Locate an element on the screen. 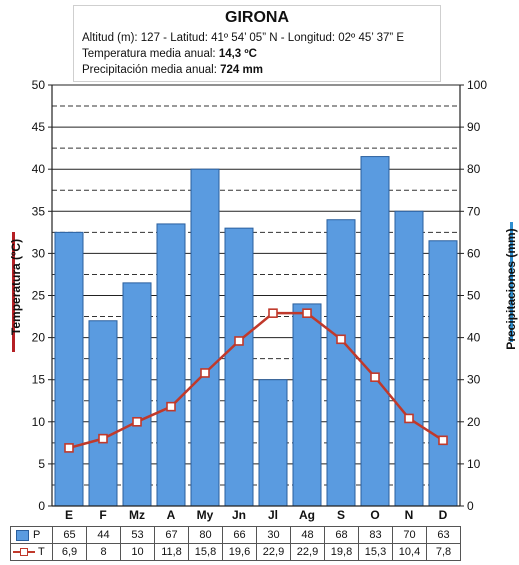 The height and width of the screenshot is (565, 519). y-left-tick-label: 30 is located at coordinates (39, 253).